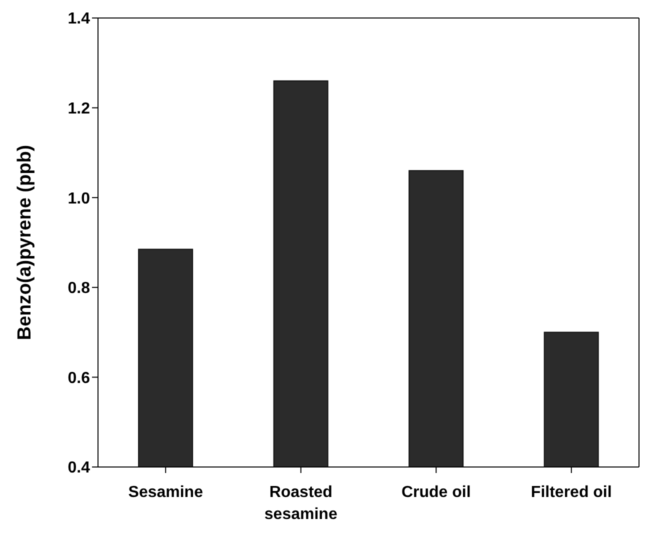 Image resolution: width=656 pixels, height=537 pixels. Describe the element at coordinates (301, 503) in the screenshot. I see `x-tick-label: Roasted sesamine` at that location.